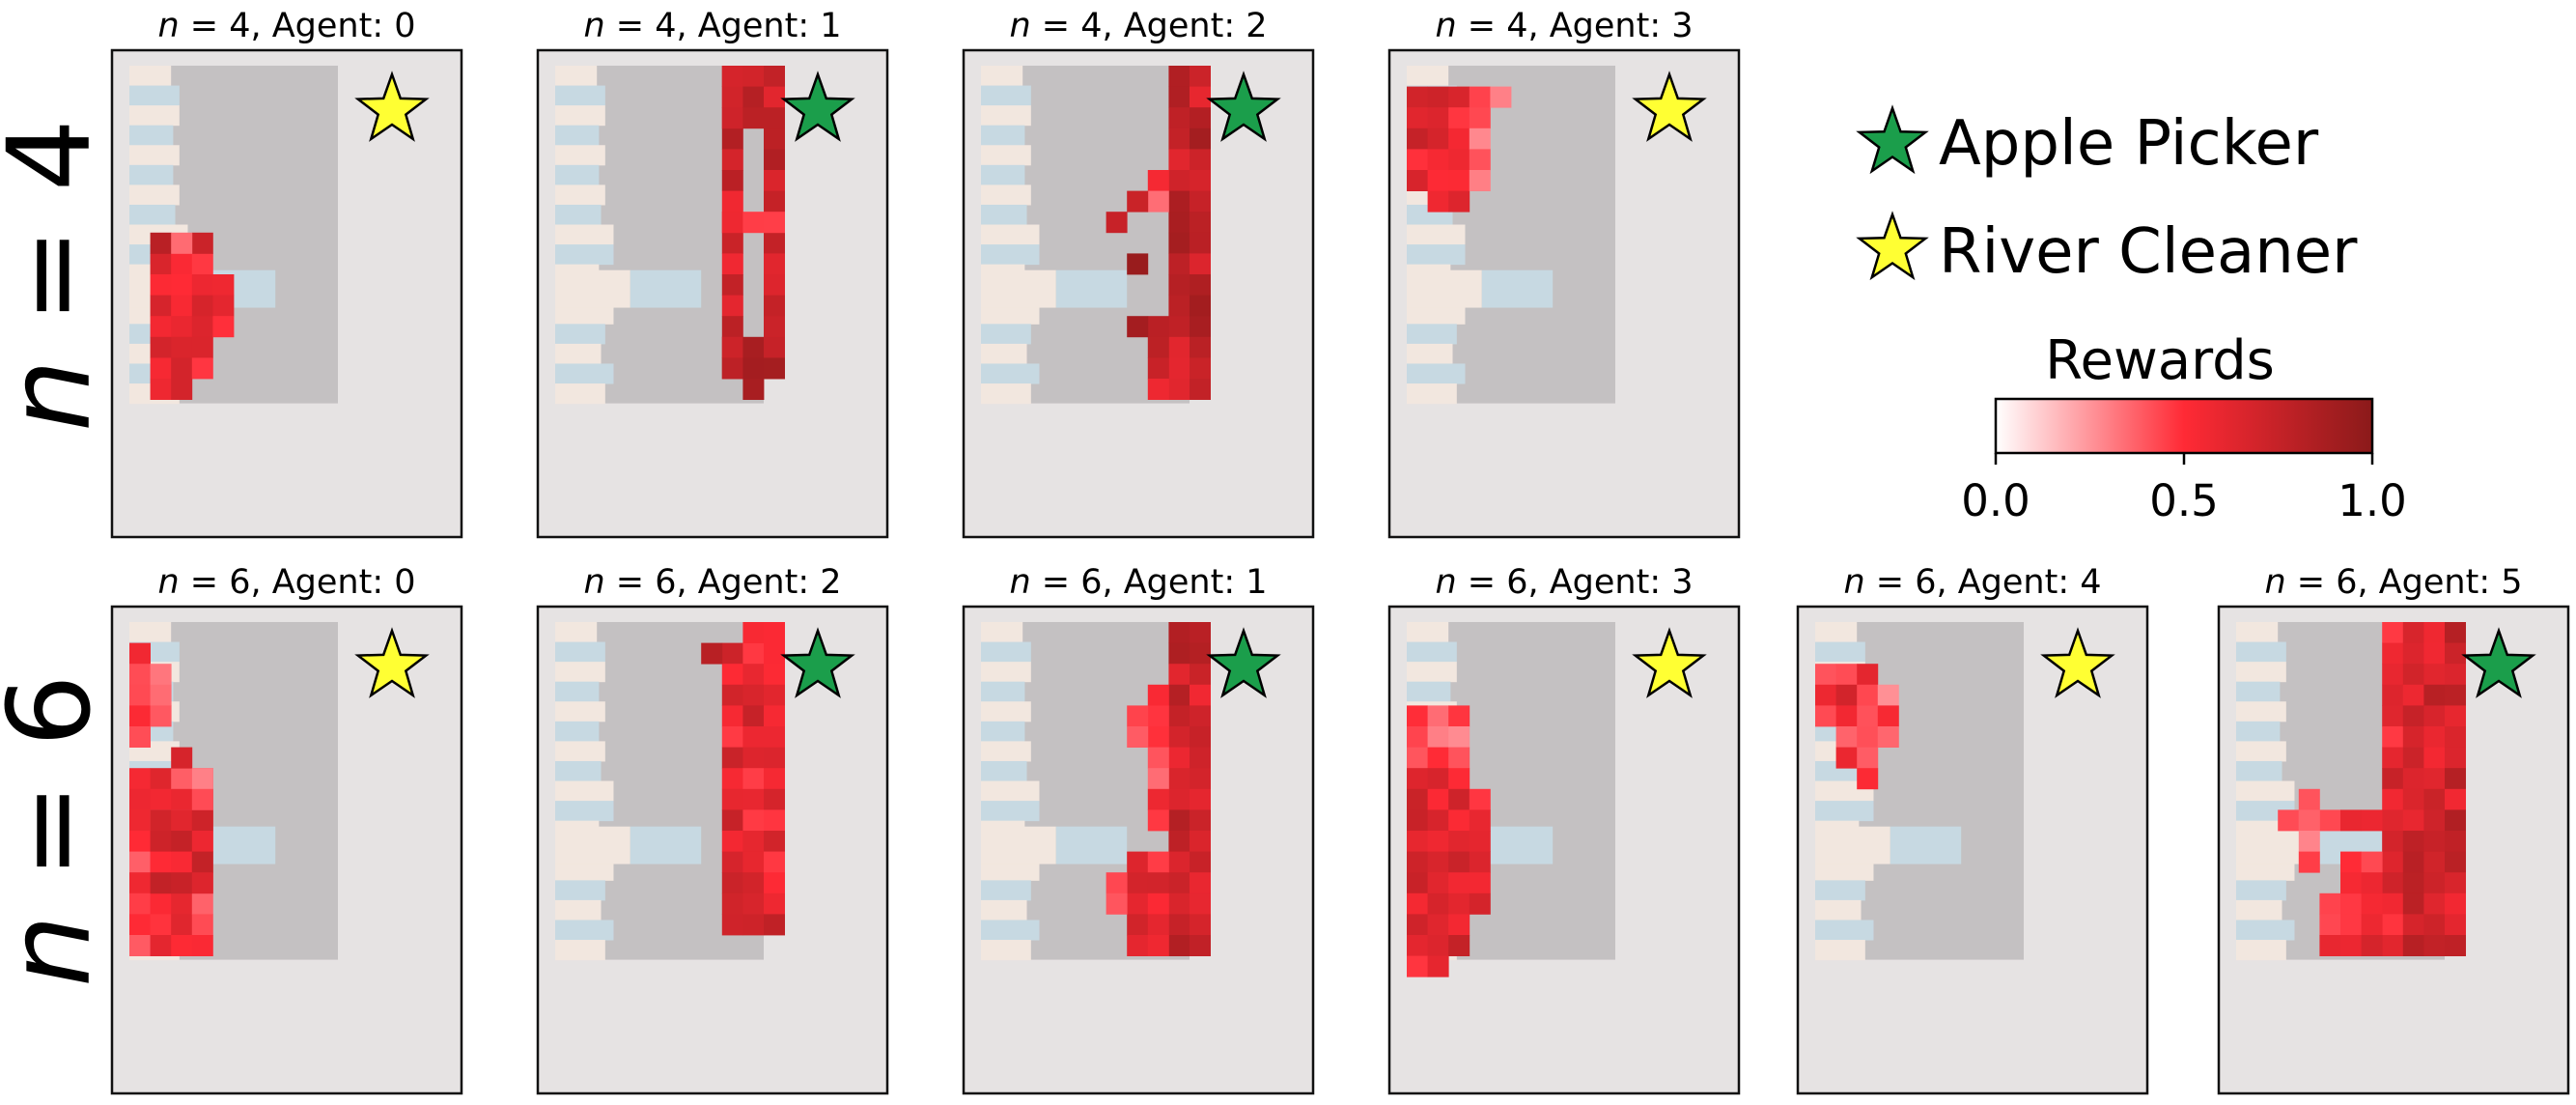 The width and height of the screenshot is (2576, 1105). I want to click on legend: Apple Picker River Cleaner, so click(2107, 196).